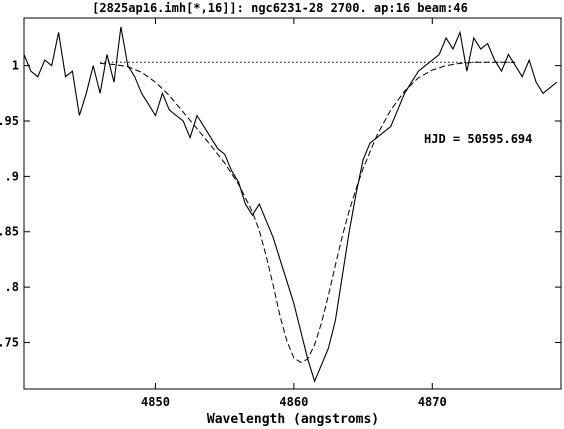 Image resolution: width=564 pixels, height=429 pixels. What do you see at coordinates (432, 402) in the screenshot?
I see `x-tick-label: 4870` at bounding box center [432, 402].